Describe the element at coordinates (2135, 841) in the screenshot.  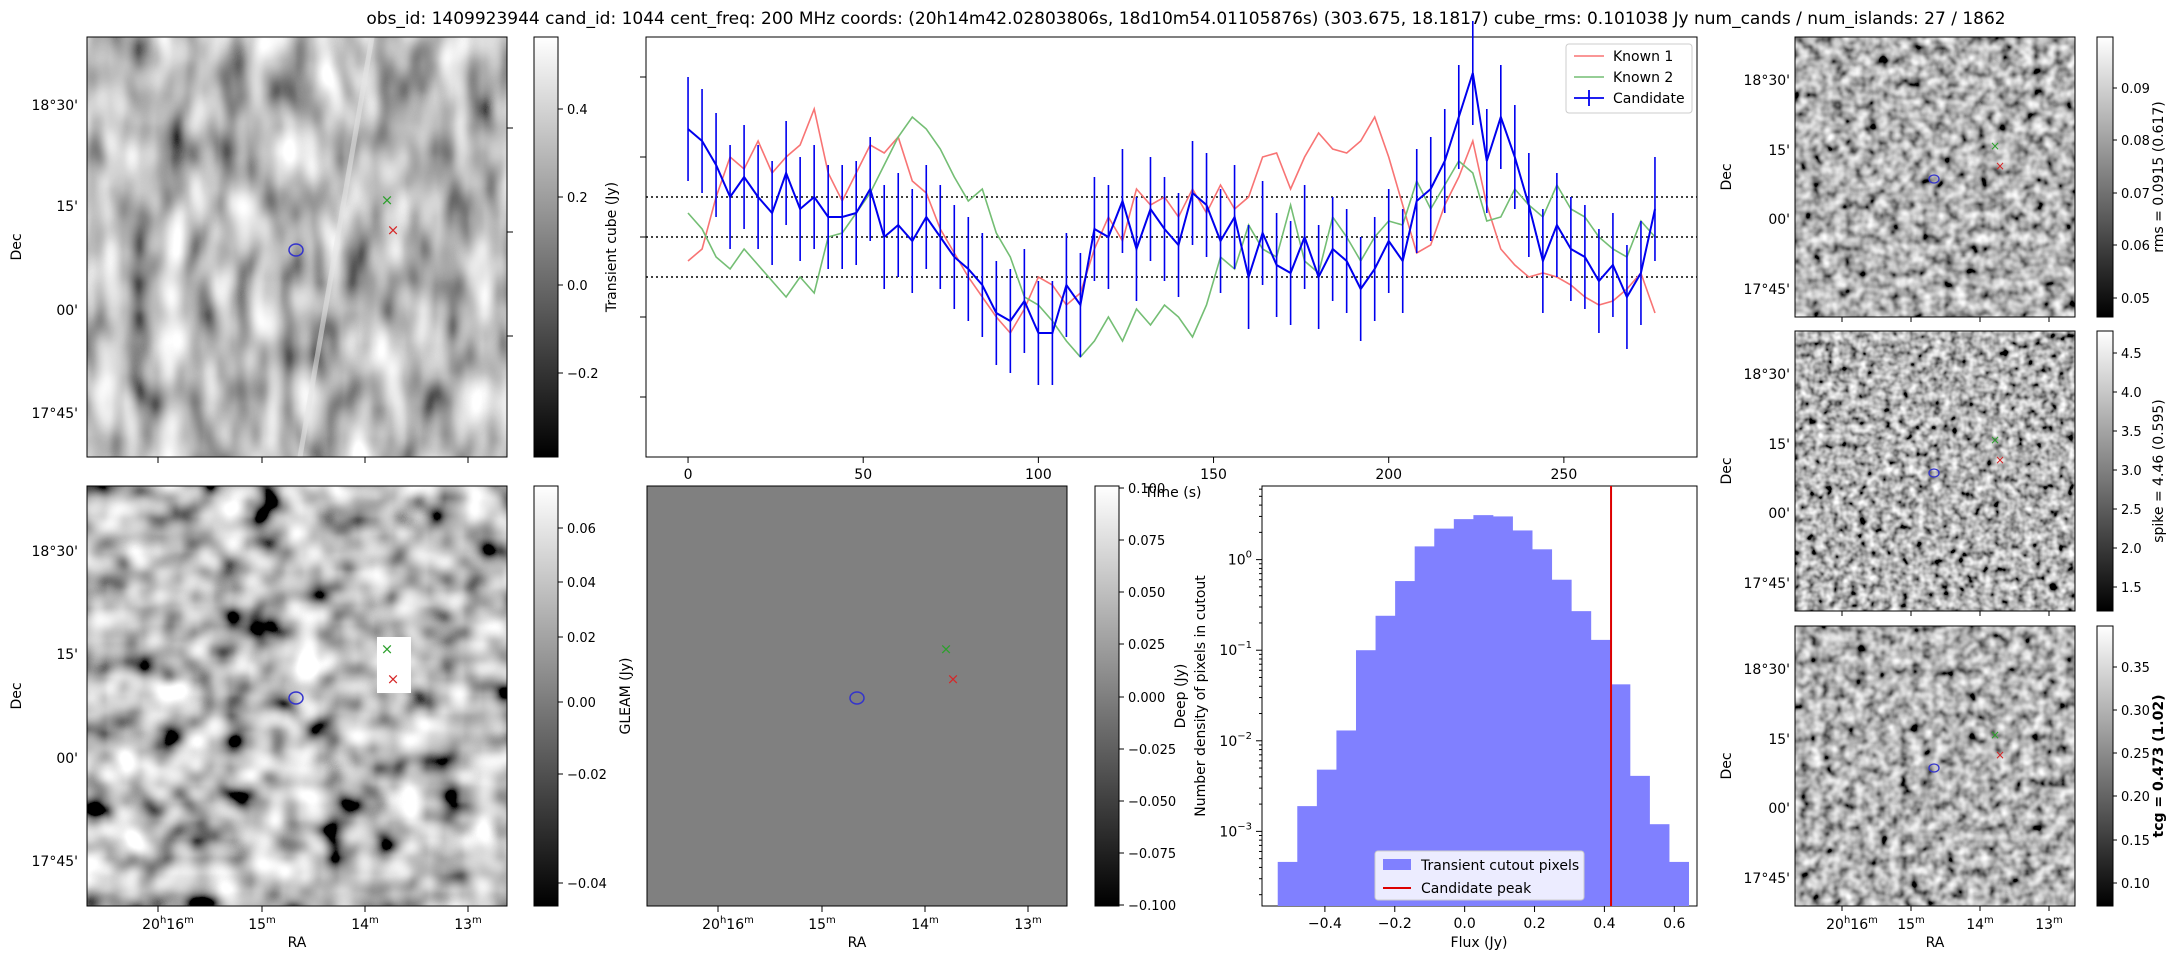
I see `colorbar-tick-label: 0.15` at that location.